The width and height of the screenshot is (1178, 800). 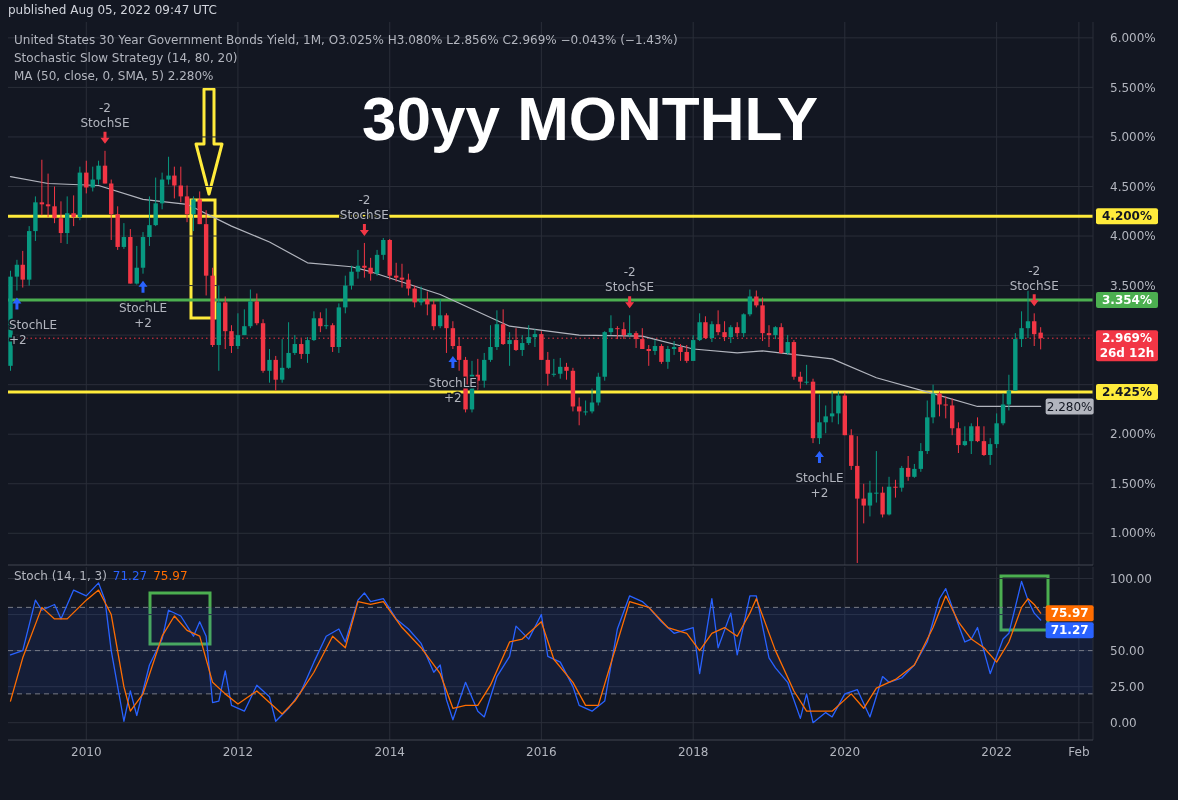 What do you see at coordinates (845, 752) in the screenshot?
I see `x-tick-label: 2020` at bounding box center [845, 752].